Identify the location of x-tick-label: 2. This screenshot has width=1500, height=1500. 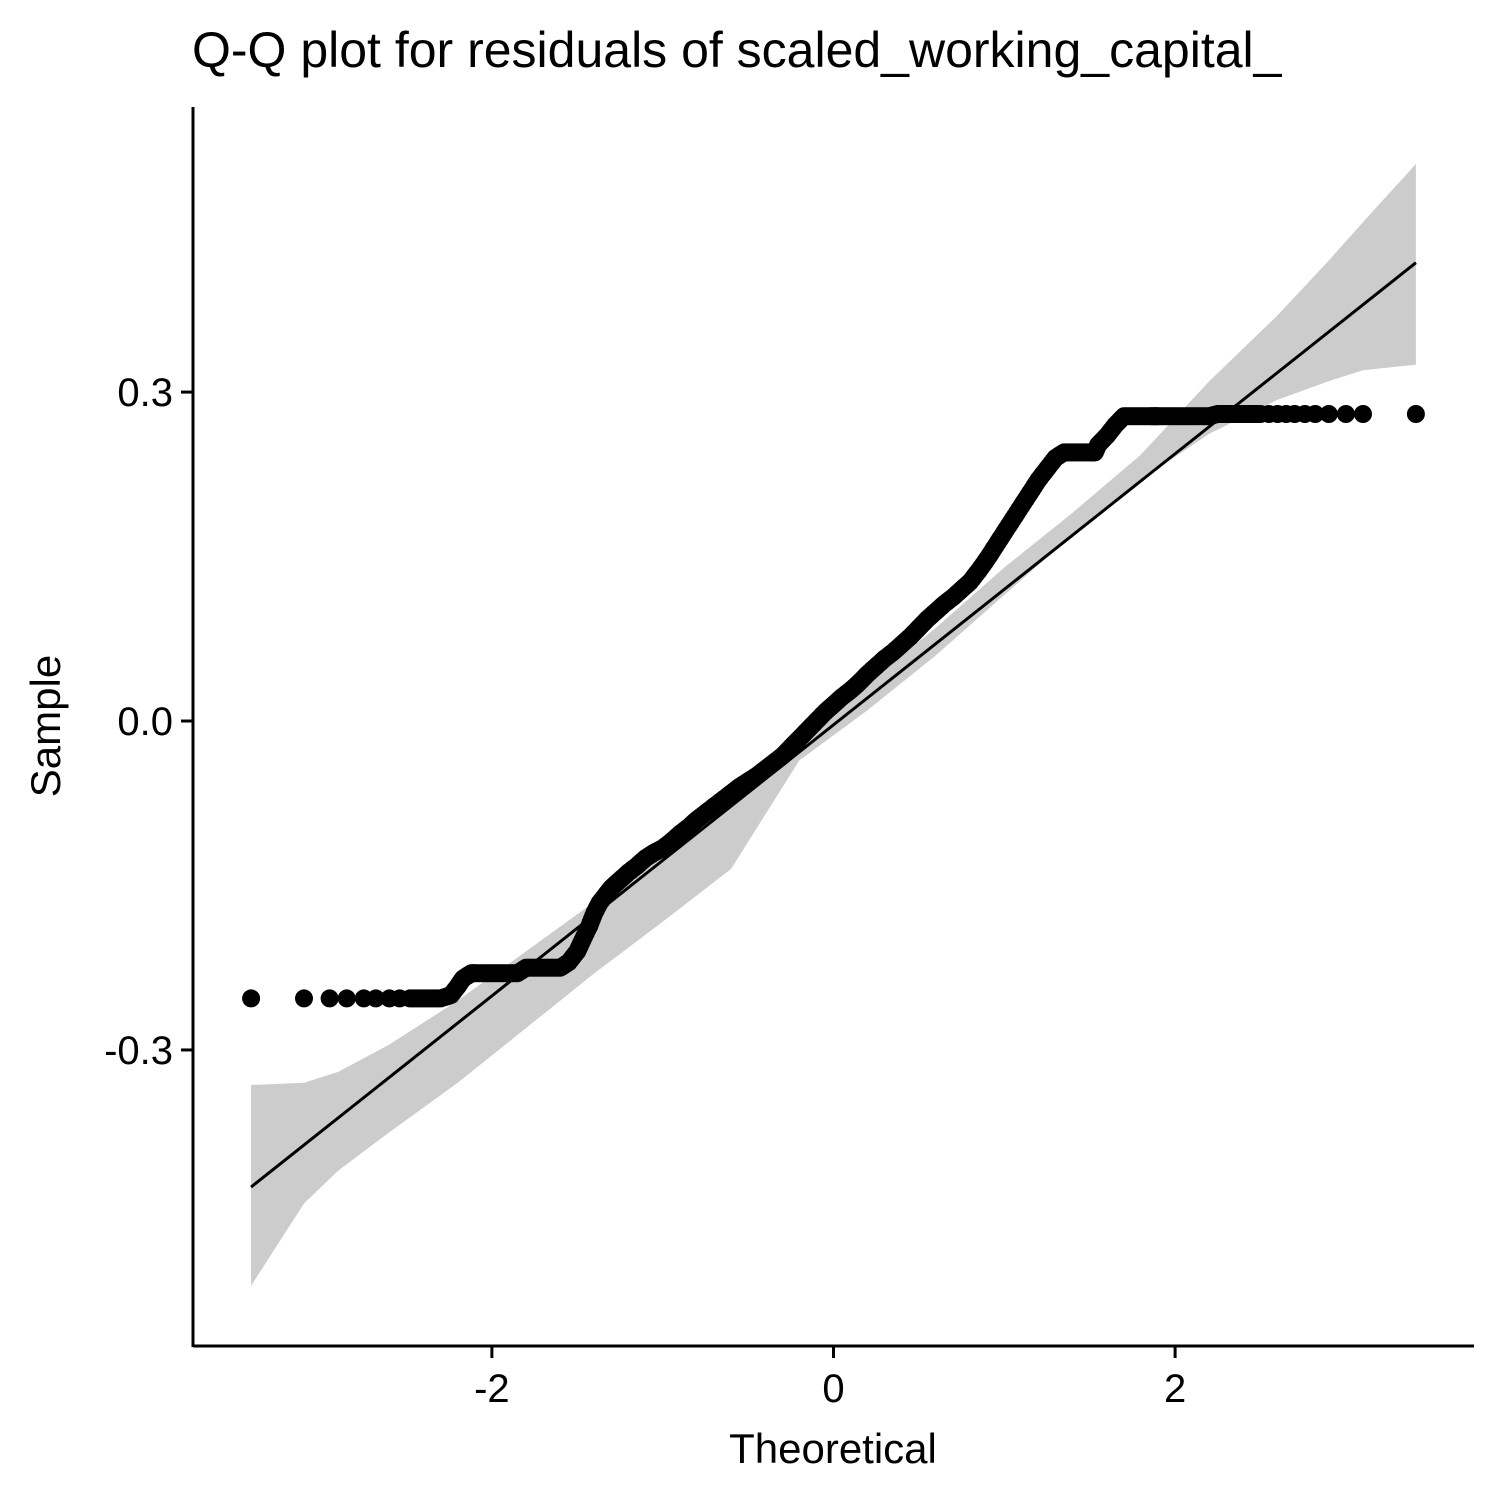
(1175, 1389).